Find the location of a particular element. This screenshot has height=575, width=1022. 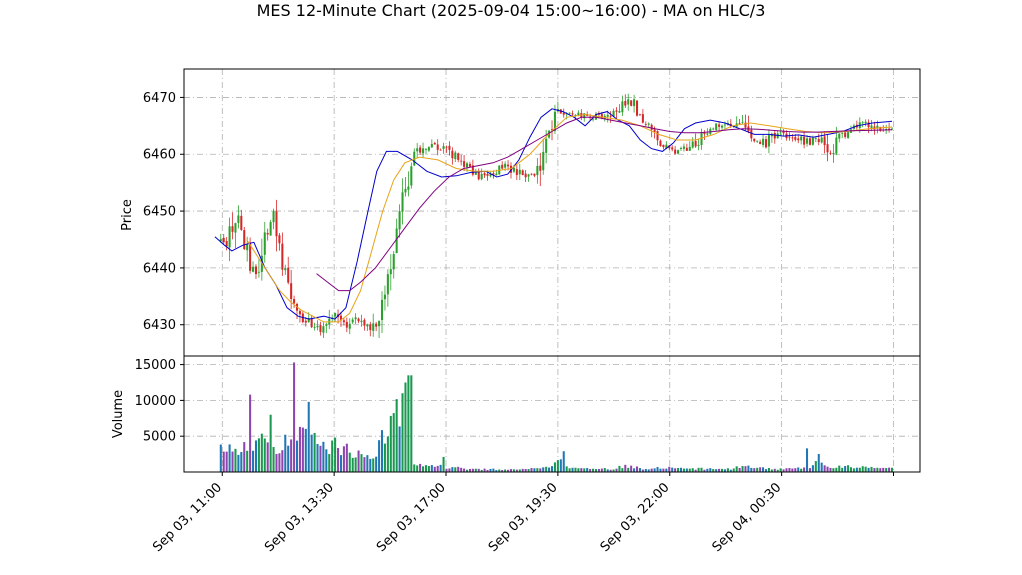

volume-tick-label: 15000 is located at coordinates (155, 365).